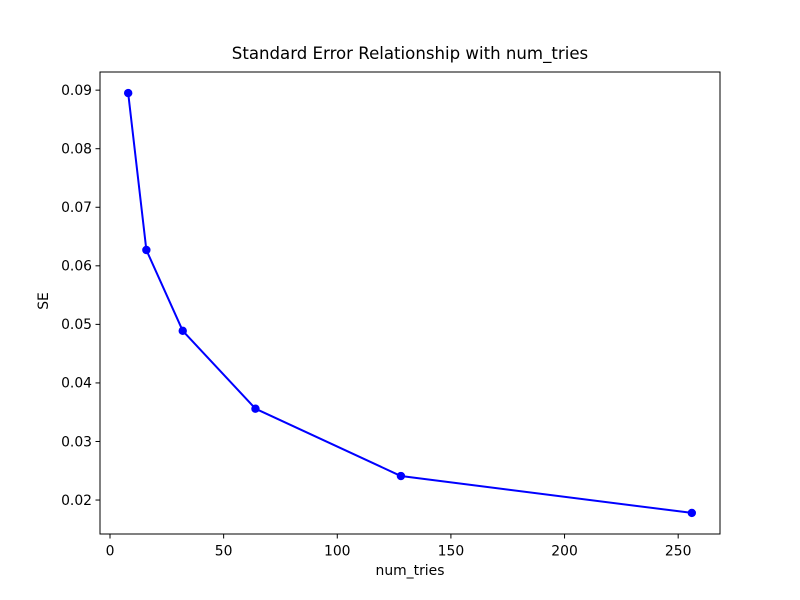 This screenshot has width=800, height=600. Describe the element at coordinates (410, 571) in the screenshot. I see `x-axis-label: num_tries` at that location.